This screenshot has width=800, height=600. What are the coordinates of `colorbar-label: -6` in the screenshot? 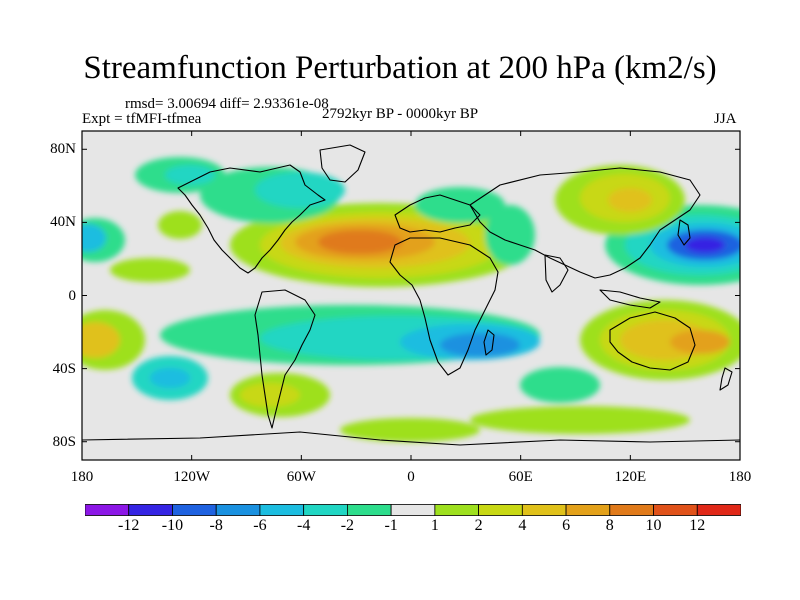 It's located at (260, 525).